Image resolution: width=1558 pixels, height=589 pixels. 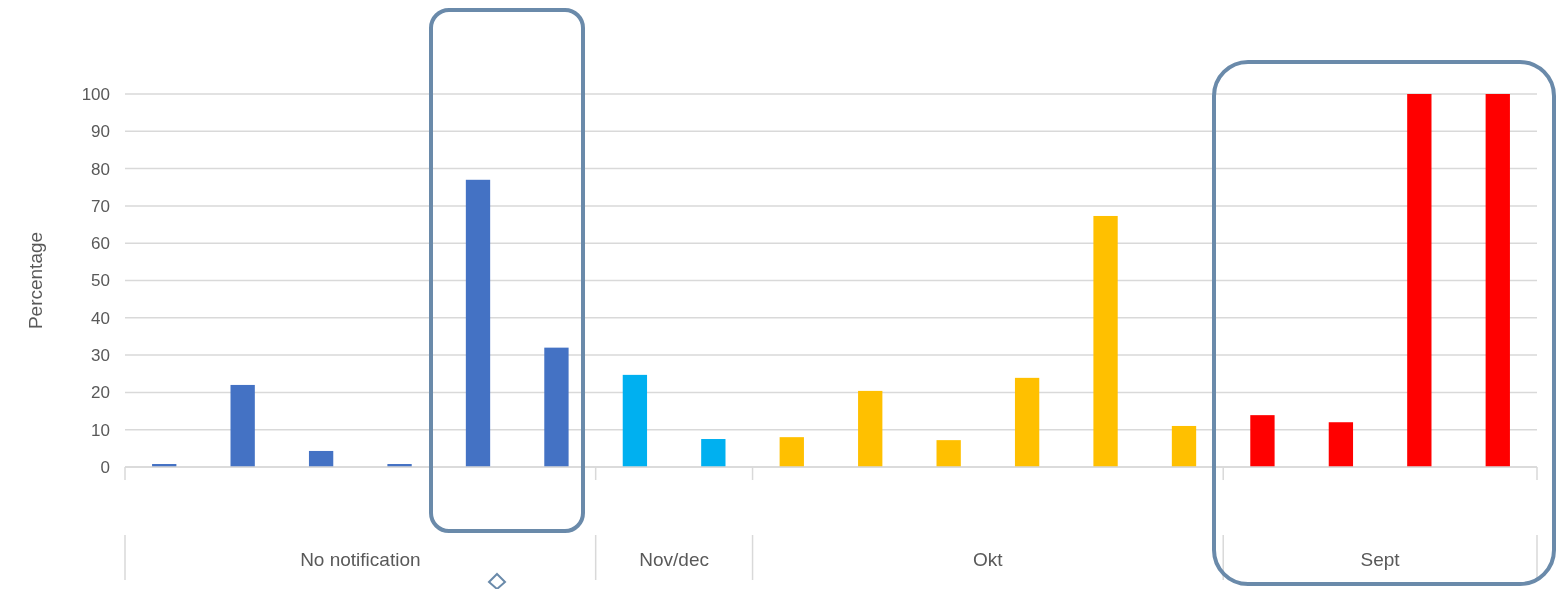 What do you see at coordinates (360, 559) in the screenshot?
I see `text: No notification` at bounding box center [360, 559].